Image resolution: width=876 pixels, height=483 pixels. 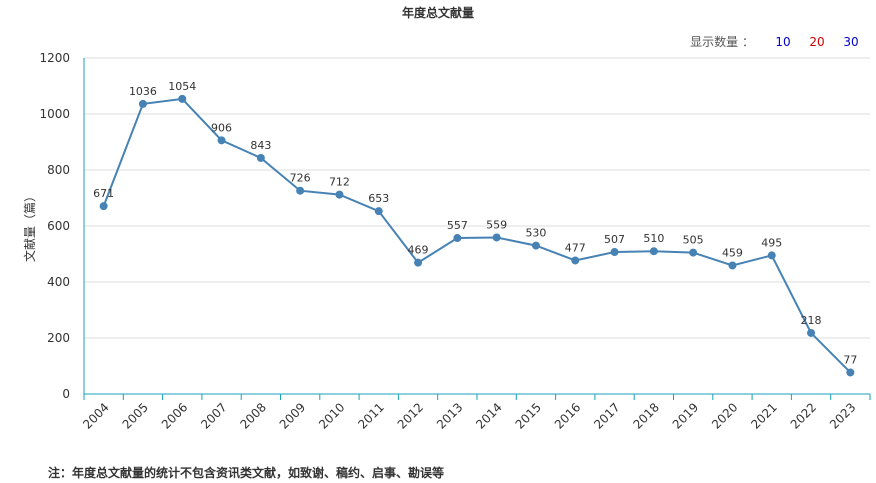 What do you see at coordinates (58, 338) in the screenshot?
I see `y-tick-label: 200` at bounding box center [58, 338].